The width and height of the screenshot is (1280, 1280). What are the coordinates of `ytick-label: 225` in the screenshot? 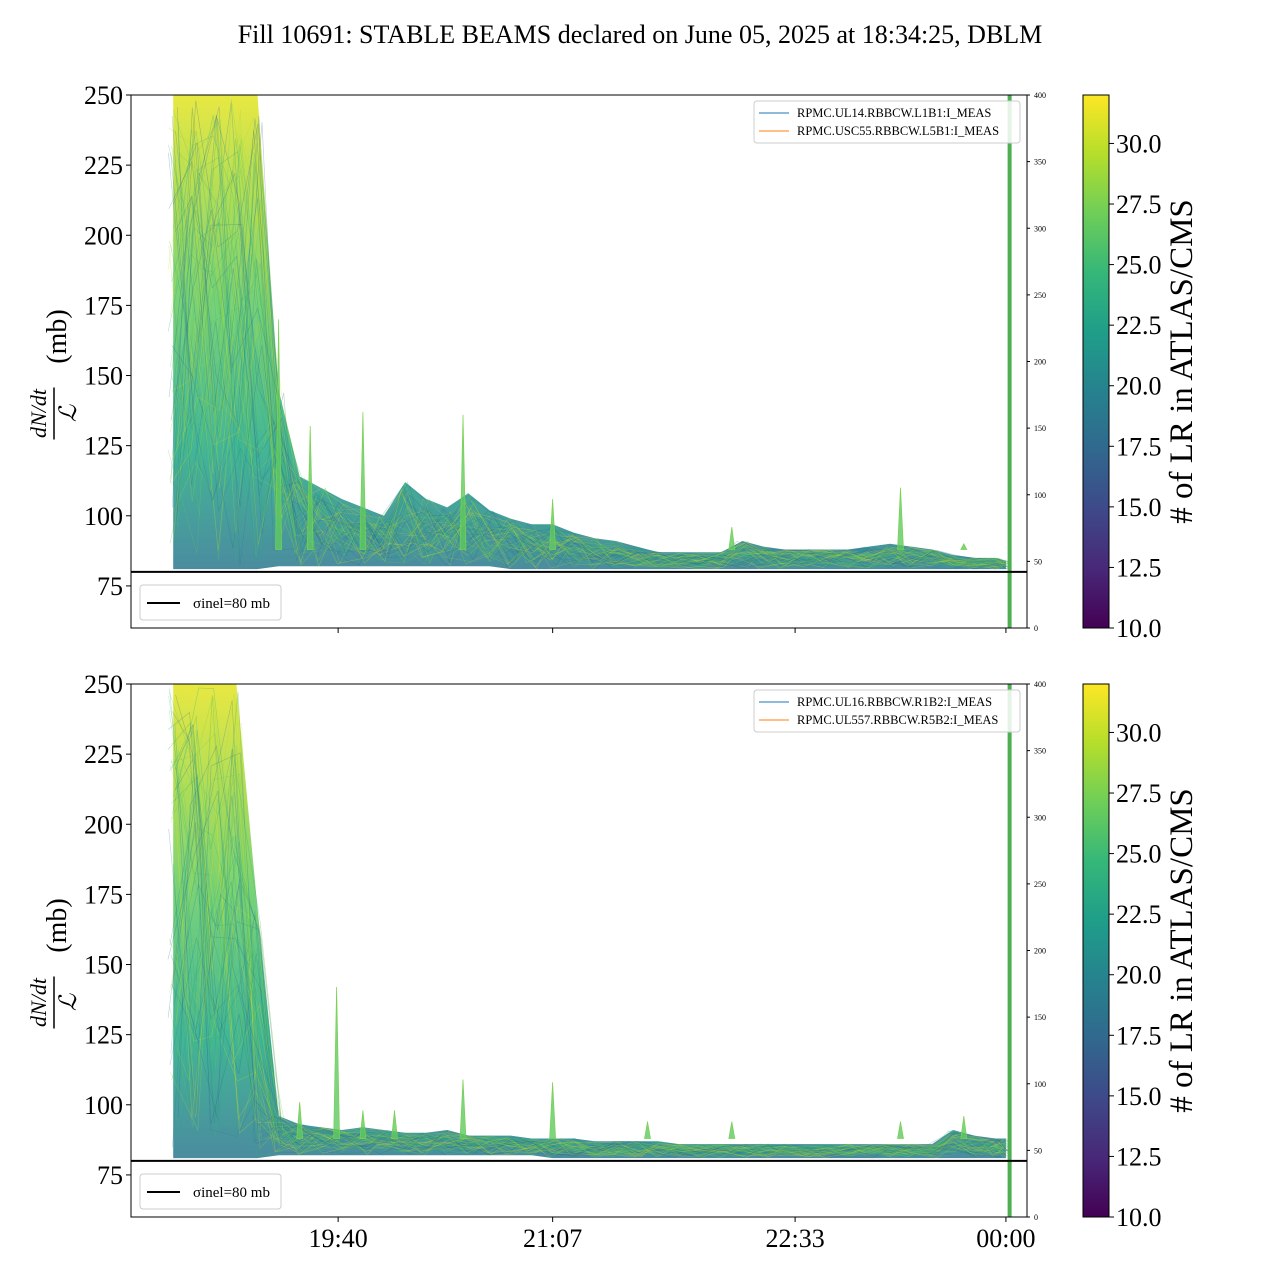 It's located at (103, 754).